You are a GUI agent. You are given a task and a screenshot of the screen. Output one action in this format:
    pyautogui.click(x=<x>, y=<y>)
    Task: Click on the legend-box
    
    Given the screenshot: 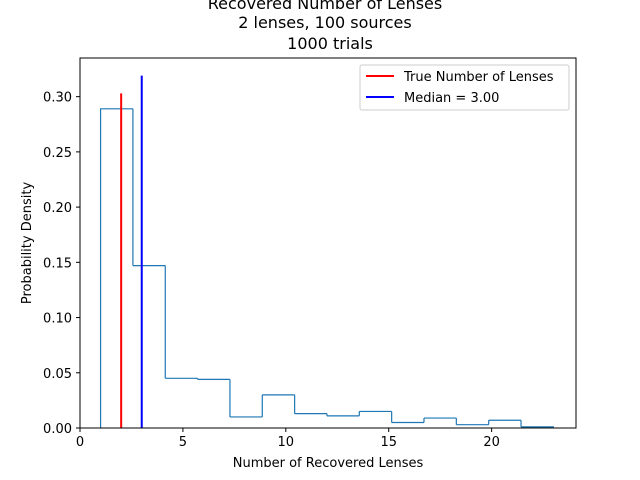 What is the action you would take?
    pyautogui.click(x=464, y=87)
    